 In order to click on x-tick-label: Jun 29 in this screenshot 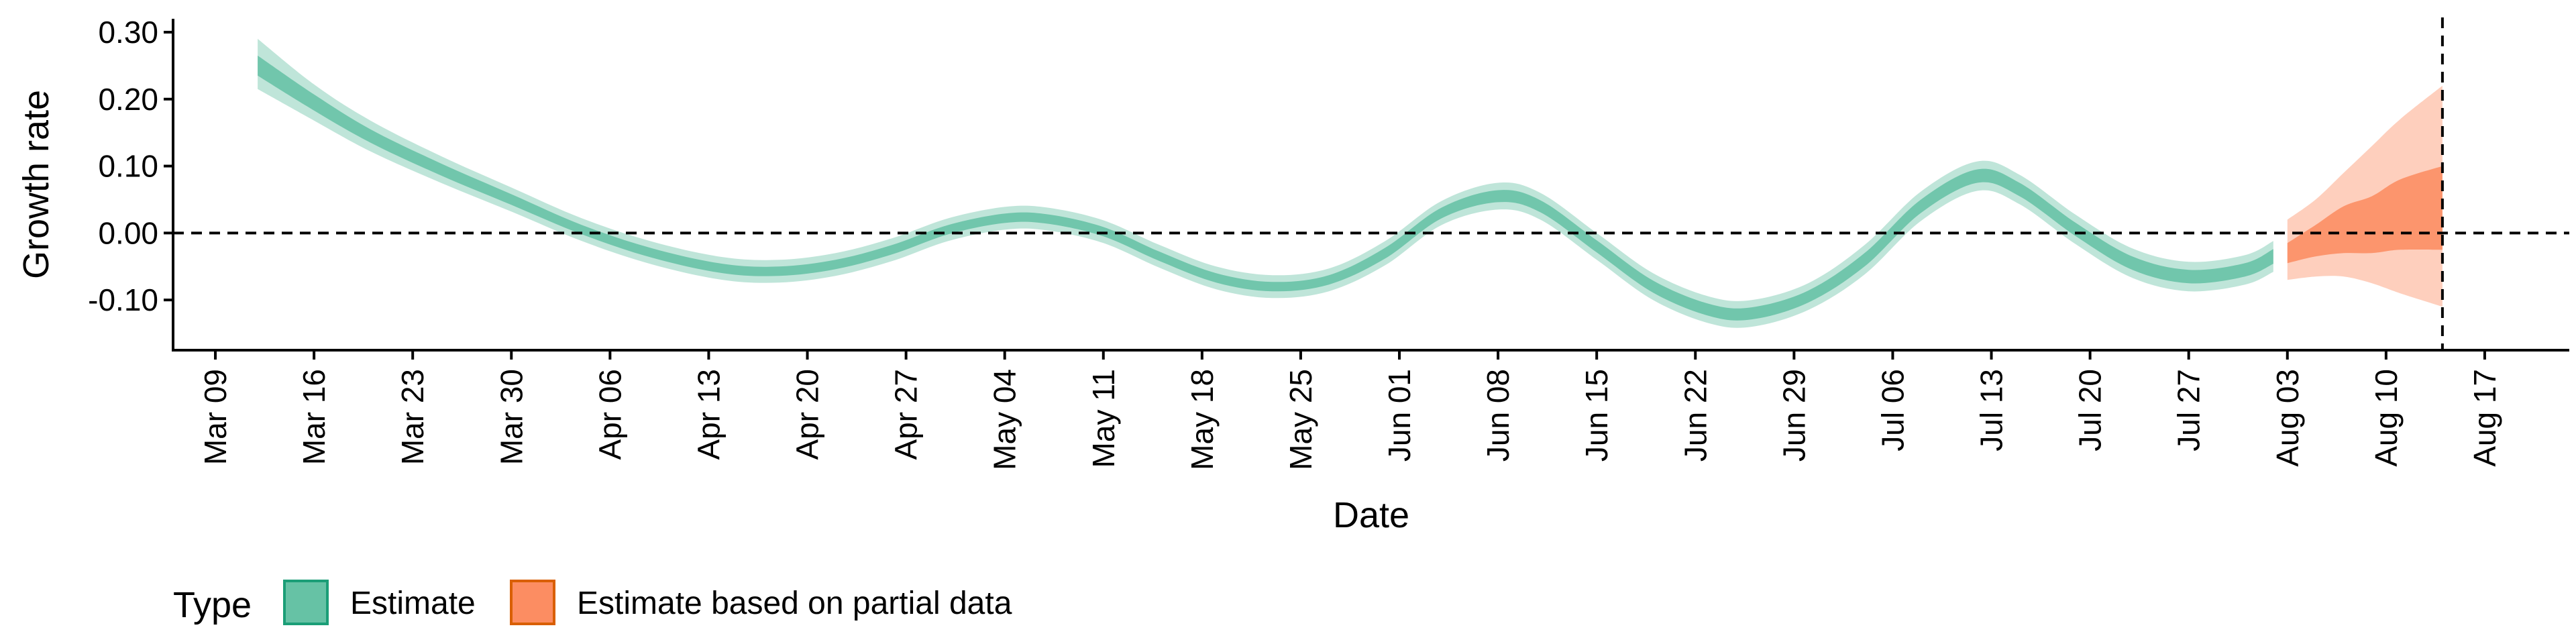, I will do `click(1793, 415)`.